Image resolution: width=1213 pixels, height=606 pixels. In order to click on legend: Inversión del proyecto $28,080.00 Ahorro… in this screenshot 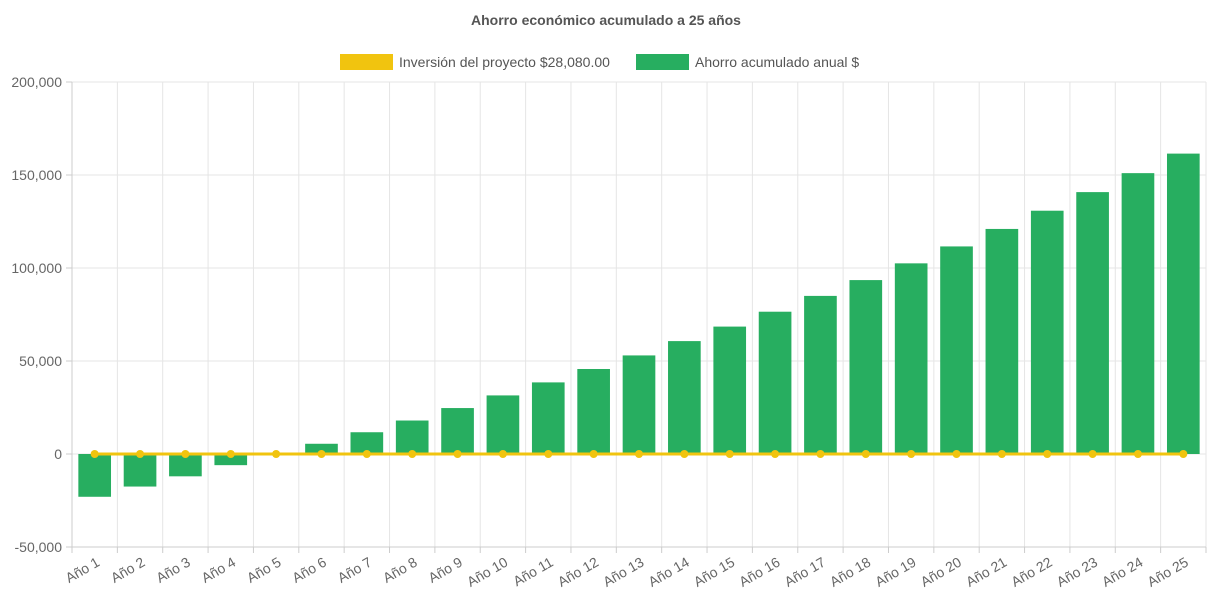, I will do `click(599, 62)`.